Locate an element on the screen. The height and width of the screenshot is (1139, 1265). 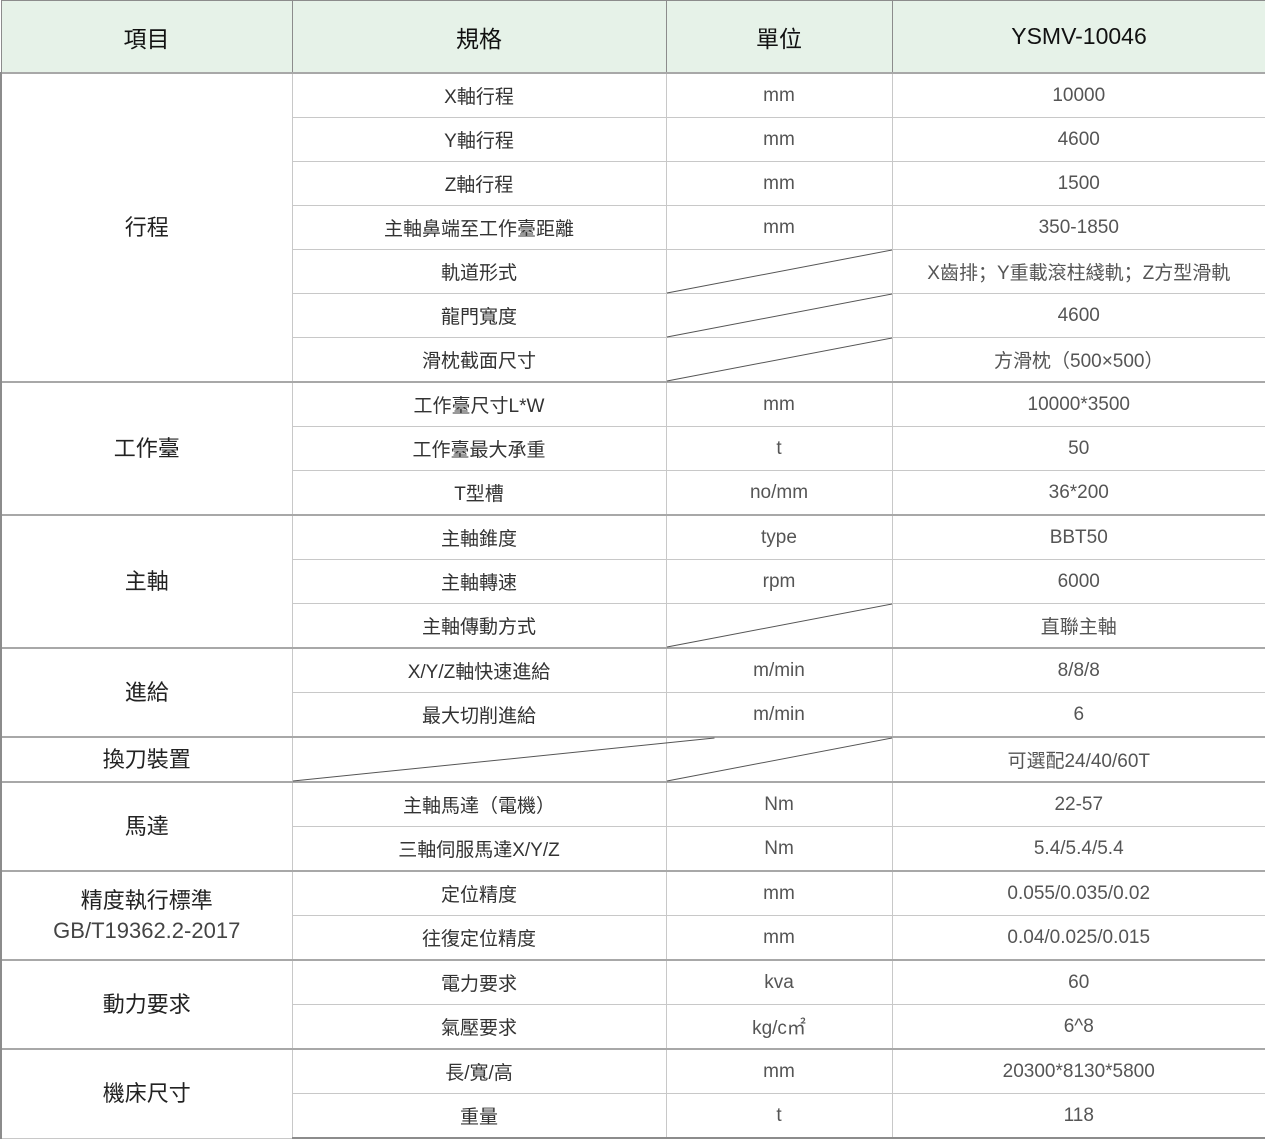
group-label: 工作臺 is located at coordinates (146, 448).